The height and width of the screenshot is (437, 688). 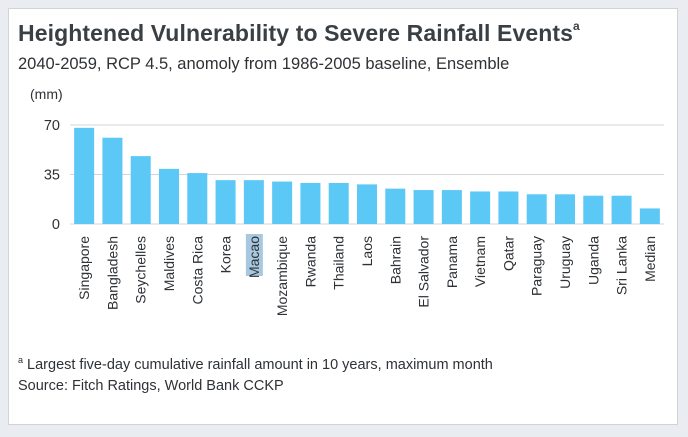 What do you see at coordinates (151, 386) in the screenshot?
I see `source-note: Source: Fitch Ratings, World Bank CCKP` at bounding box center [151, 386].